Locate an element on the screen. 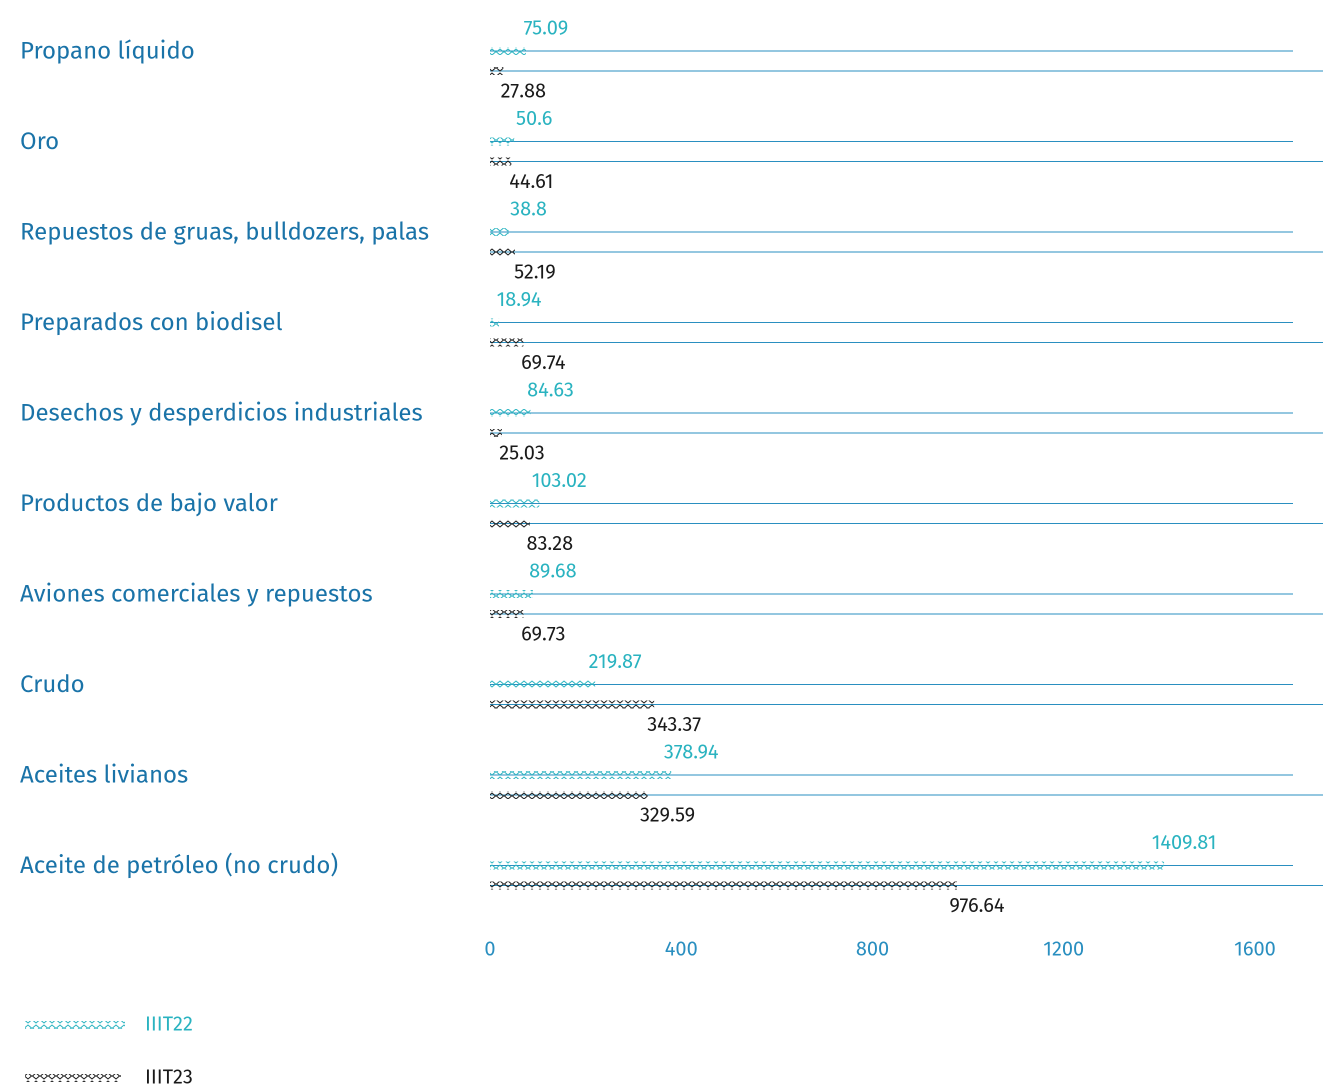 The height and width of the screenshot is (1089, 1323). category-label: Productos de bajo valor is located at coordinates (149, 504).